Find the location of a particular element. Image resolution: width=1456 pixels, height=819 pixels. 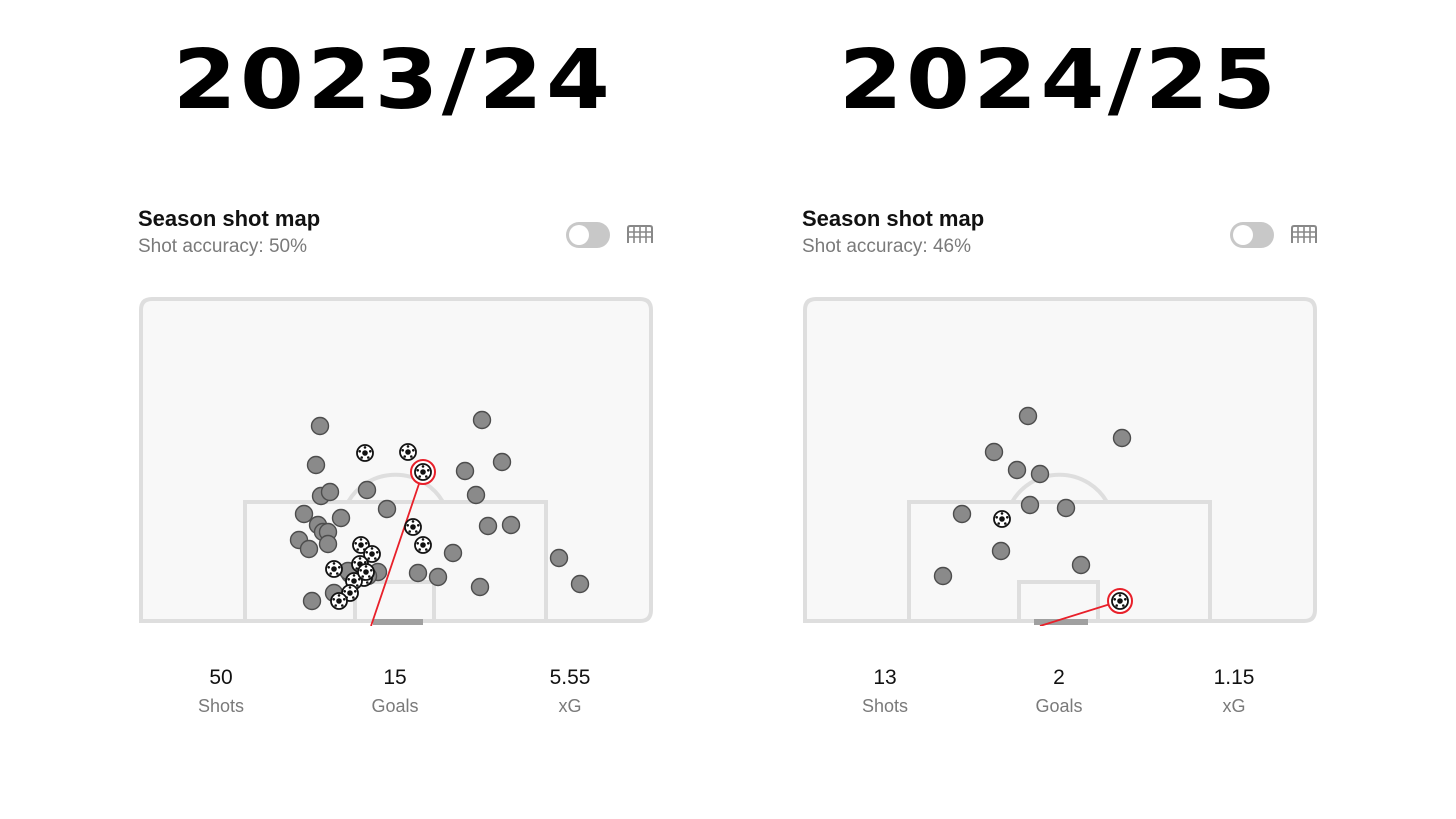

stat-value: 15 is located at coordinates (395, 677).